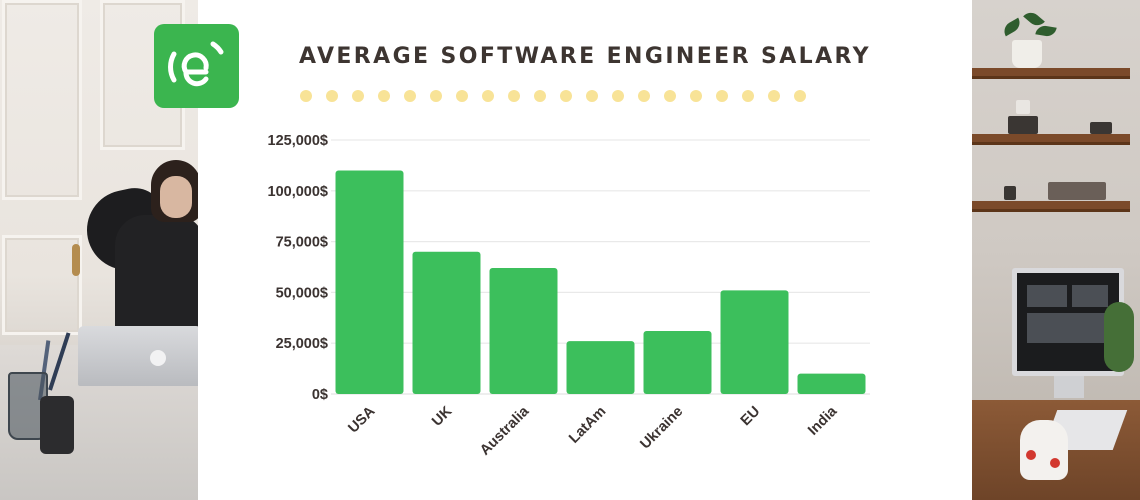  What do you see at coordinates (302, 243) in the screenshot?
I see `y-tick-label: 75,000$` at bounding box center [302, 243].